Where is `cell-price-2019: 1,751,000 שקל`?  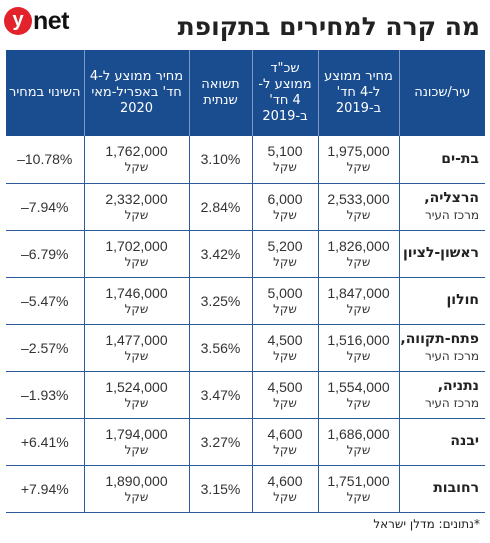 cell-price-2019: 1,751,000 שקל is located at coordinates (358, 489).